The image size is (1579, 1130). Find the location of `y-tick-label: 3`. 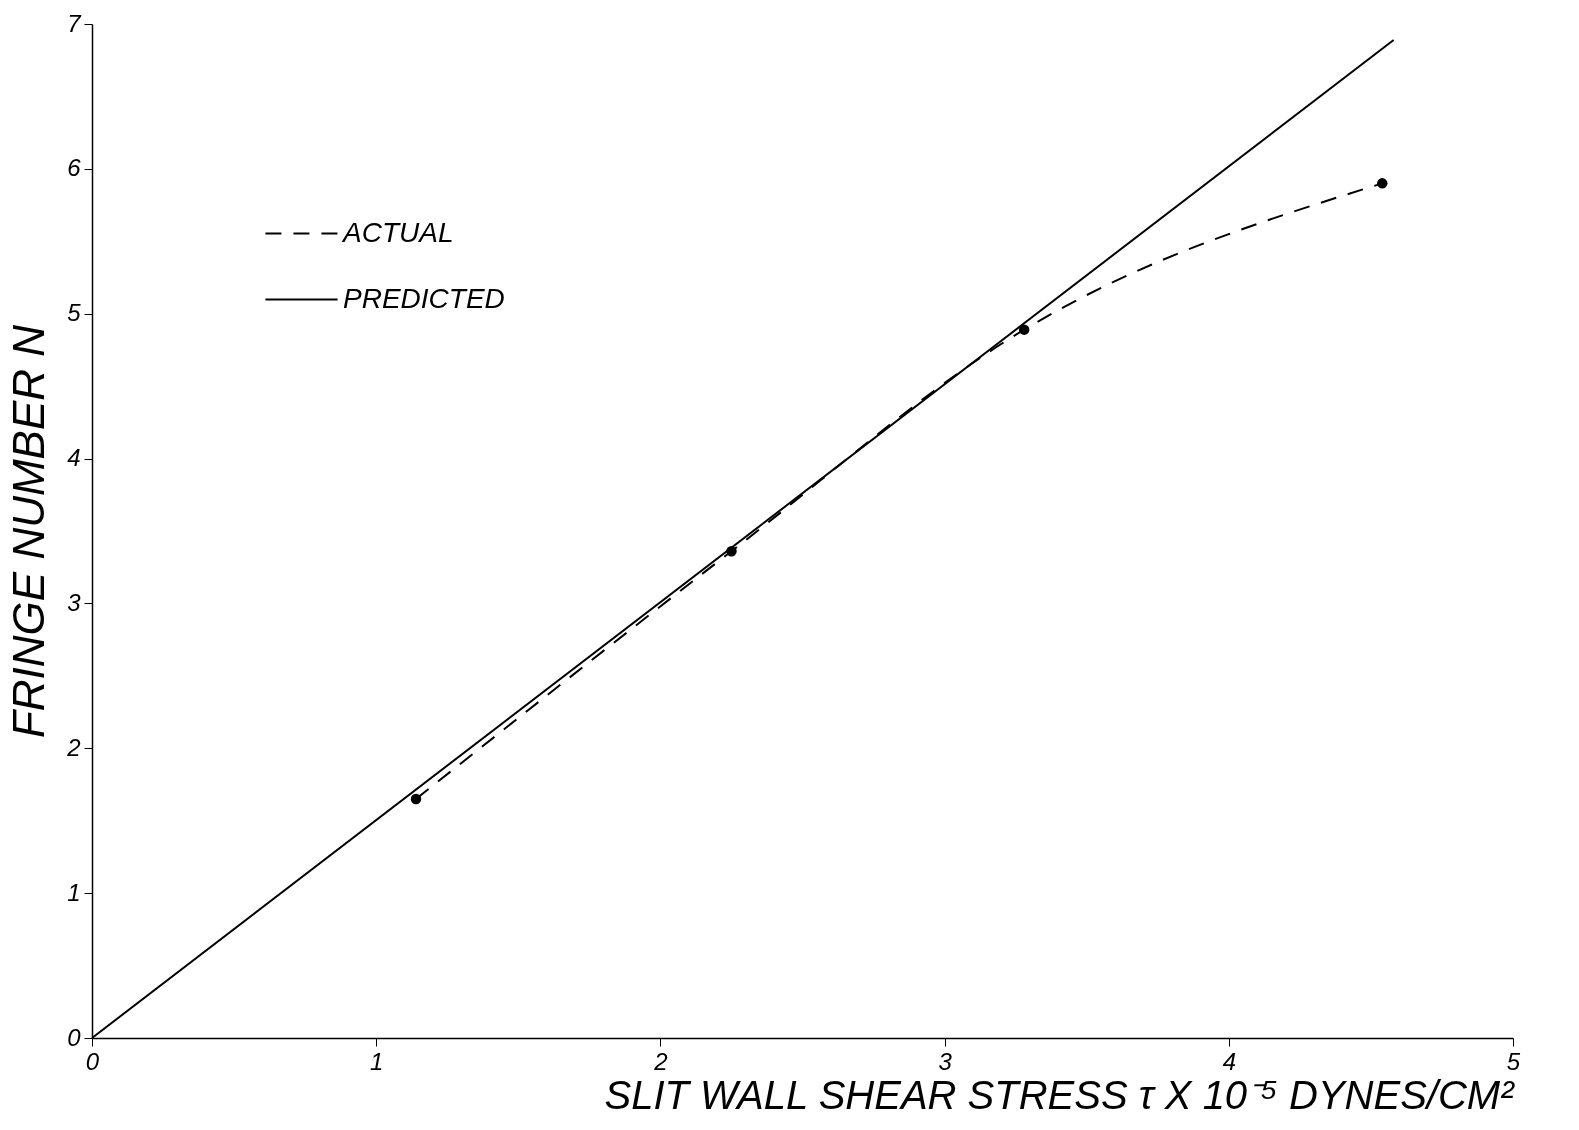

y-tick-label: 3 is located at coordinates (74, 602).